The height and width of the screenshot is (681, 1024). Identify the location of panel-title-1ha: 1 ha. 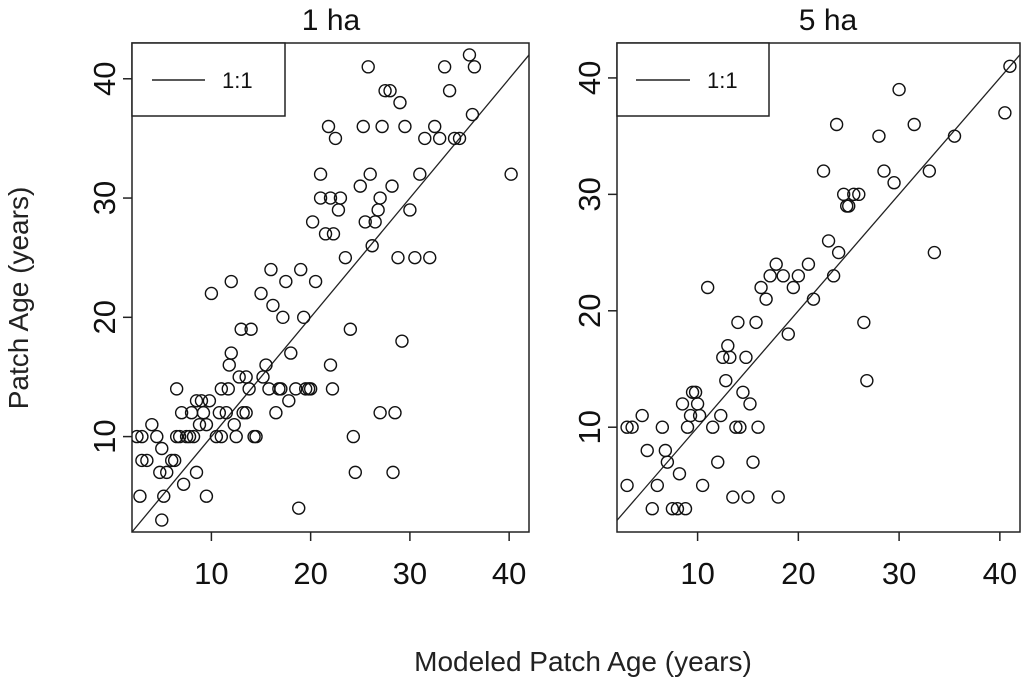
(331, 20).